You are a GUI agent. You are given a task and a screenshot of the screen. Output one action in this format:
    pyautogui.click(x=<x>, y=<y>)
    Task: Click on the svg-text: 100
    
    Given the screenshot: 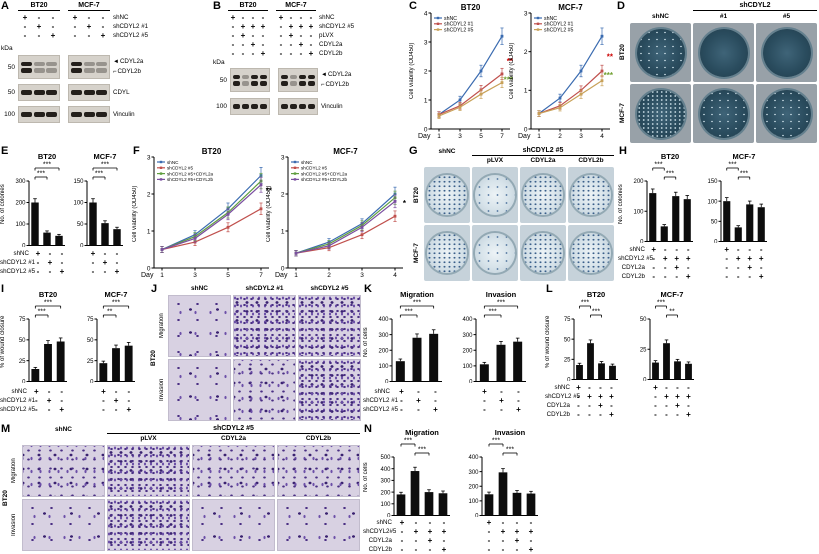 What is the action you would take?
    pyautogui.click(x=712, y=202)
    